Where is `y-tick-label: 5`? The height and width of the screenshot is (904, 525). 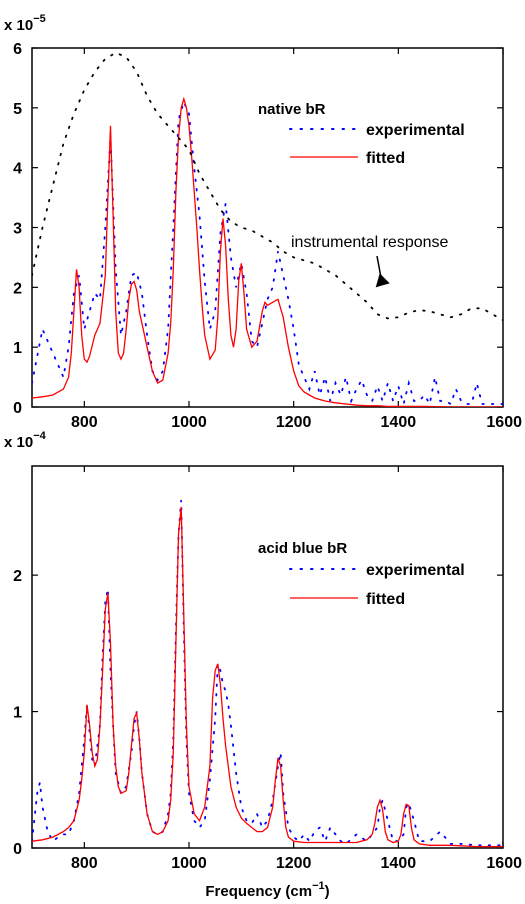
y-tick-label: 5 is located at coordinates (17, 109).